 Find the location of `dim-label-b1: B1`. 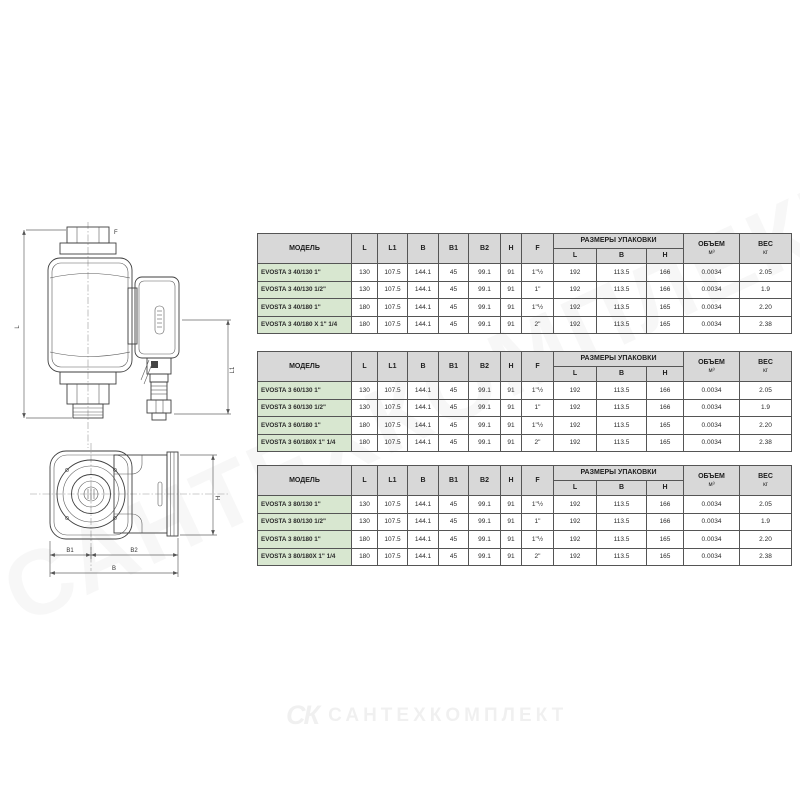

dim-label-b1: B1 is located at coordinates (70, 551).